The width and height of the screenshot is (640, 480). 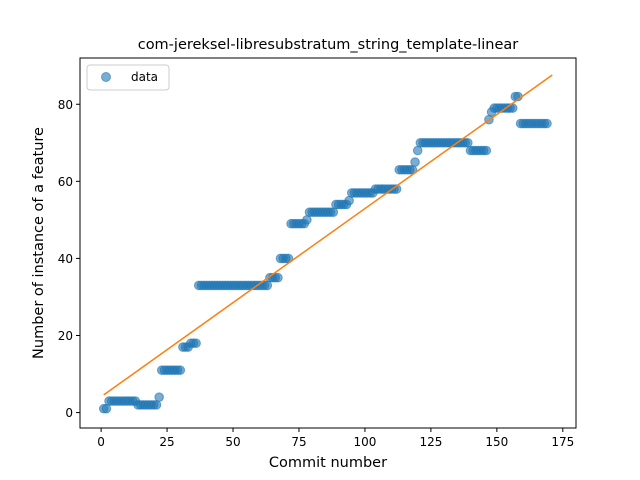 I want to click on x-tick-label: 175, so click(x=562, y=442).